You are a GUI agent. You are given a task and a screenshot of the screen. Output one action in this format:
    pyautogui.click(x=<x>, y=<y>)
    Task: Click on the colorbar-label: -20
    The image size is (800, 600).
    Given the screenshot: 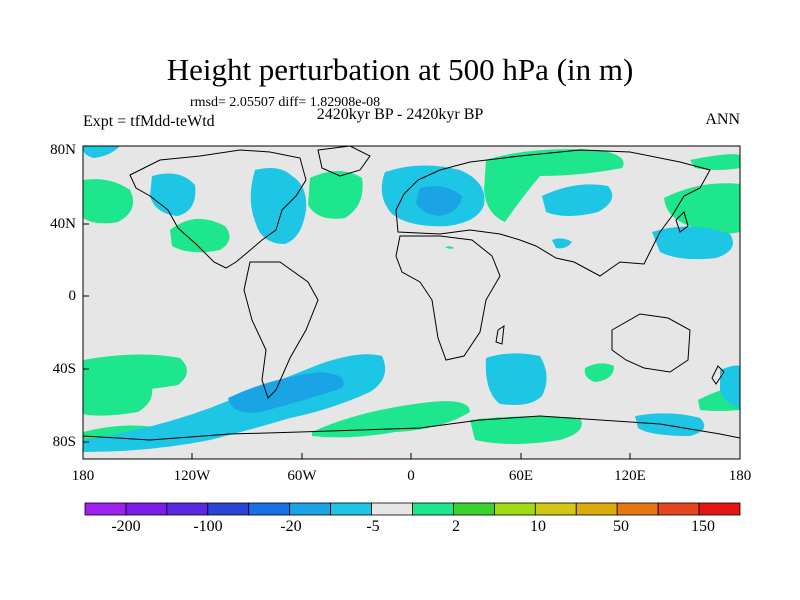 What is the action you would take?
    pyautogui.click(x=291, y=526)
    